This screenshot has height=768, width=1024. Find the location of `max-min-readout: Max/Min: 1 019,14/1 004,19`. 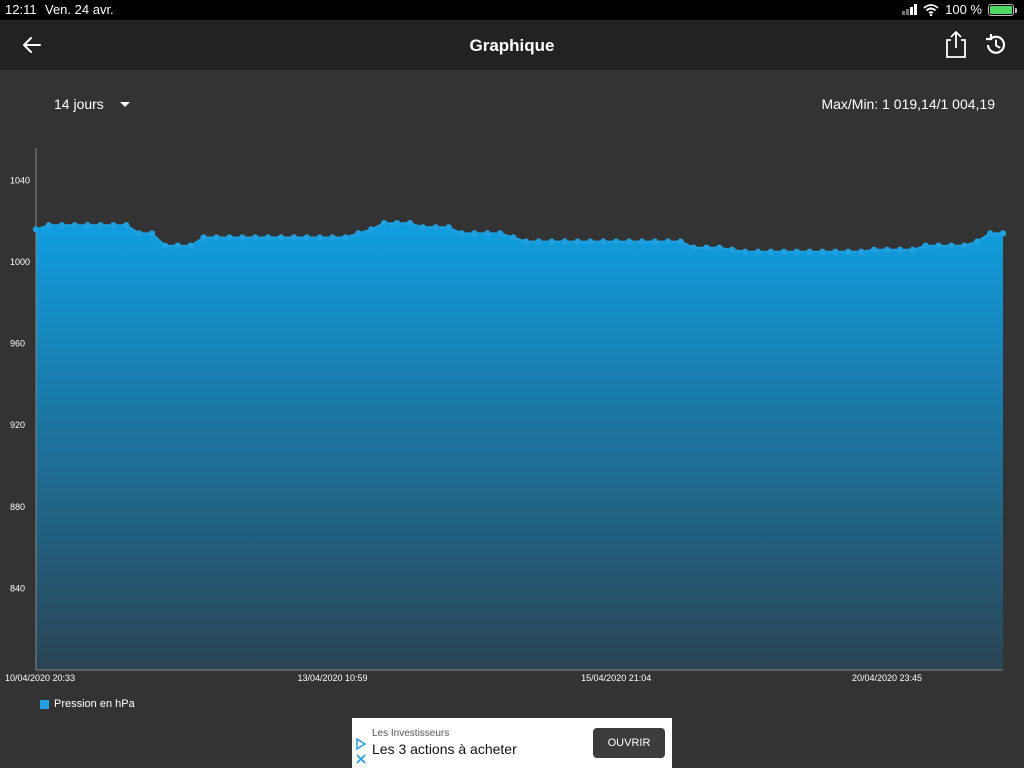

max-min-readout: Max/Min: 1 019,14/1 004,19 is located at coordinates (908, 104).